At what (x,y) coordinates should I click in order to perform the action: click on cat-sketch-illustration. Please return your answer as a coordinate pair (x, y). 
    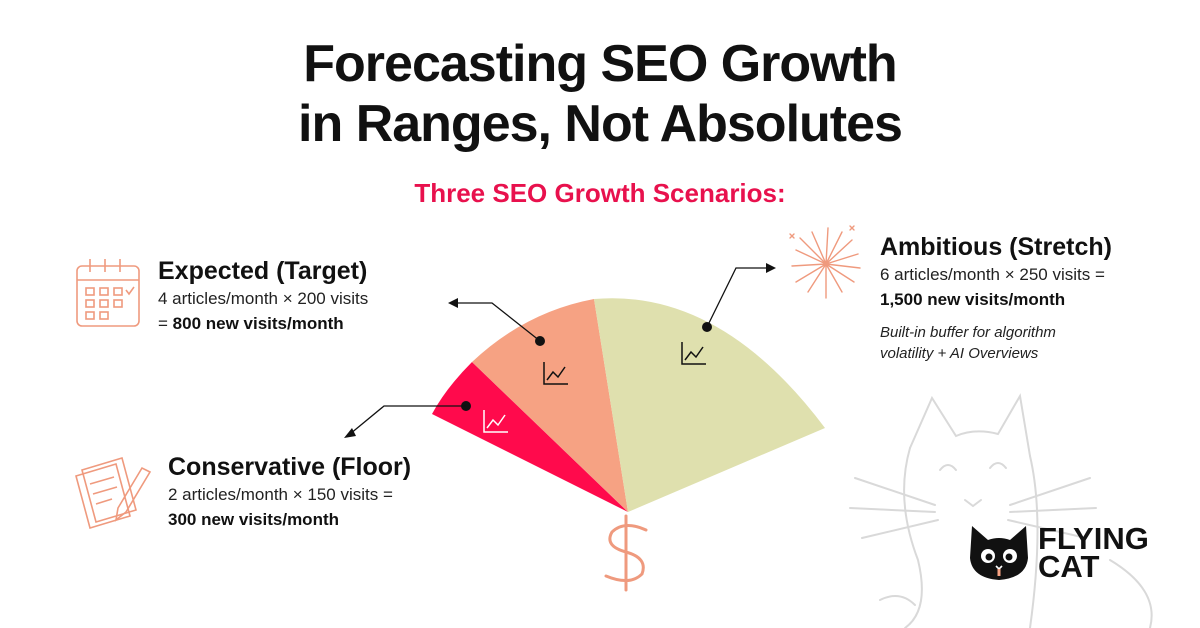
    Looking at the image, I should click on (1001, 510).